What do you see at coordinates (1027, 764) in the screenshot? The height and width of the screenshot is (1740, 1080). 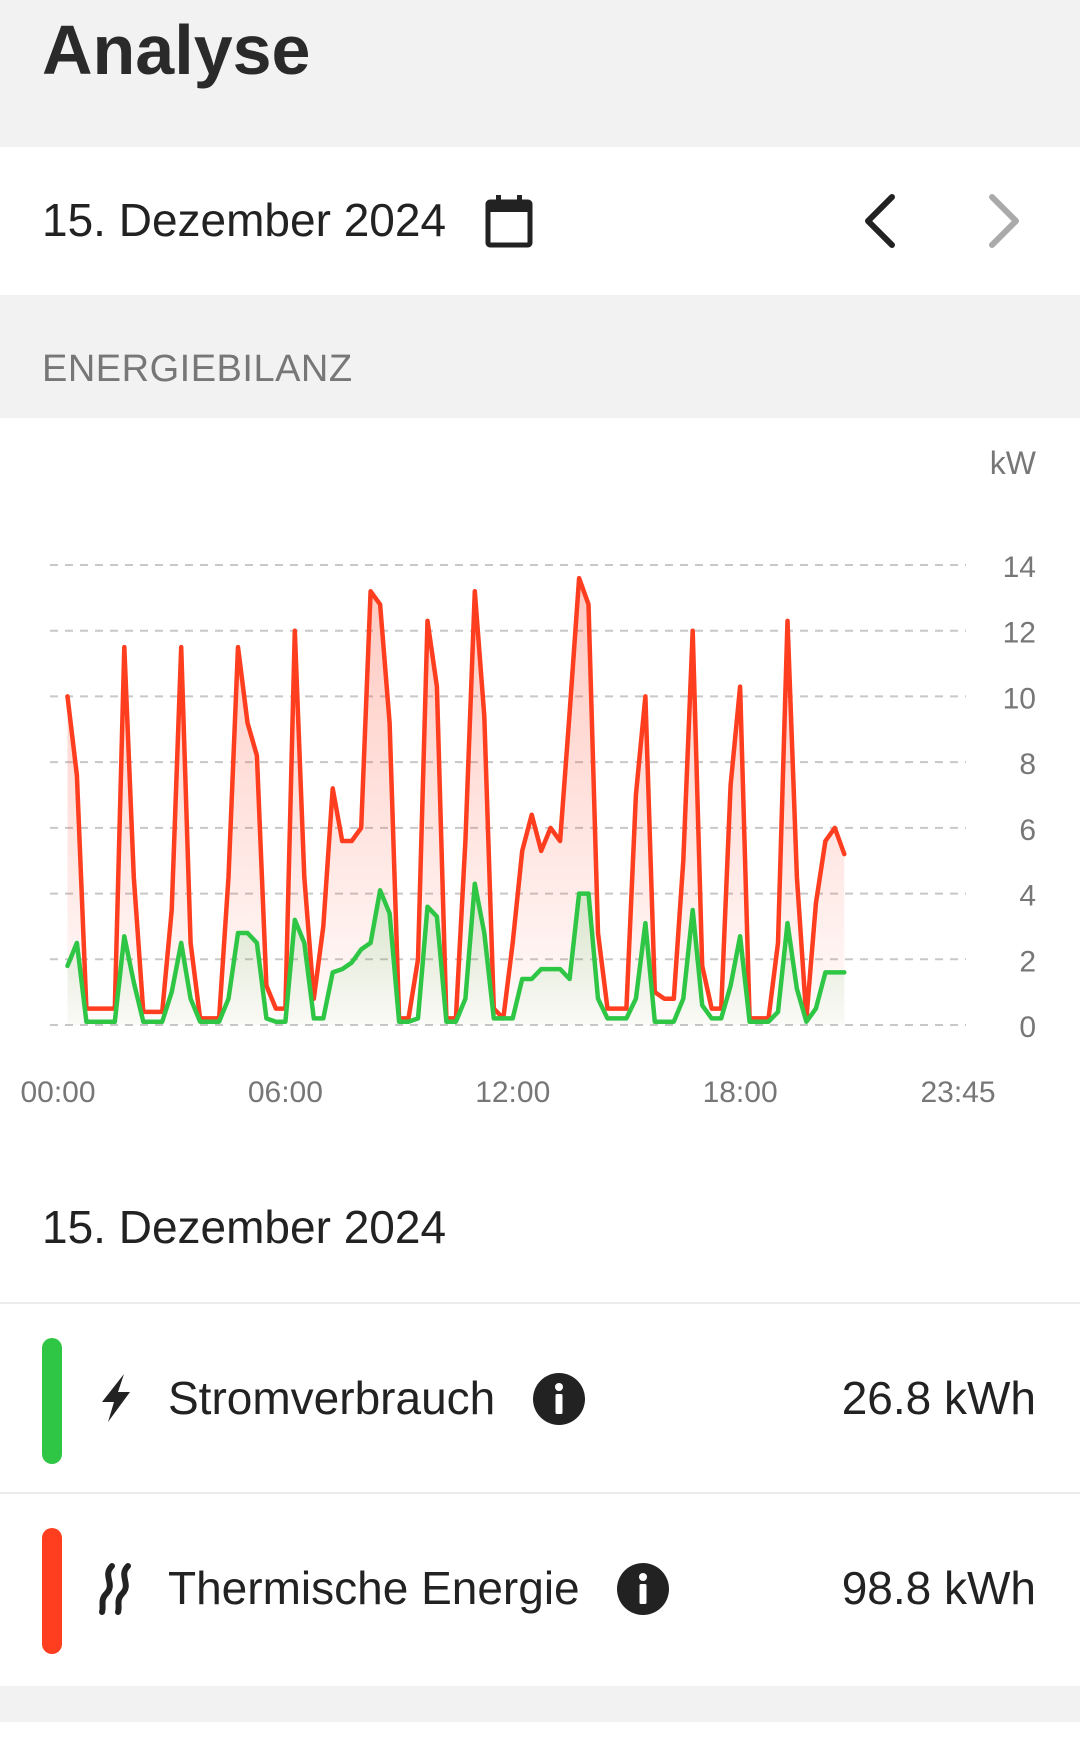 I see `y-tick-label: 8` at bounding box center [1027, 764].